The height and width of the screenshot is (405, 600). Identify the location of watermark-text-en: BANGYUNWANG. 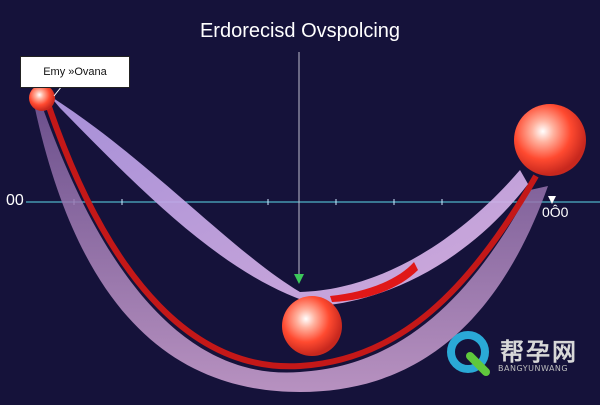
(533, 368).